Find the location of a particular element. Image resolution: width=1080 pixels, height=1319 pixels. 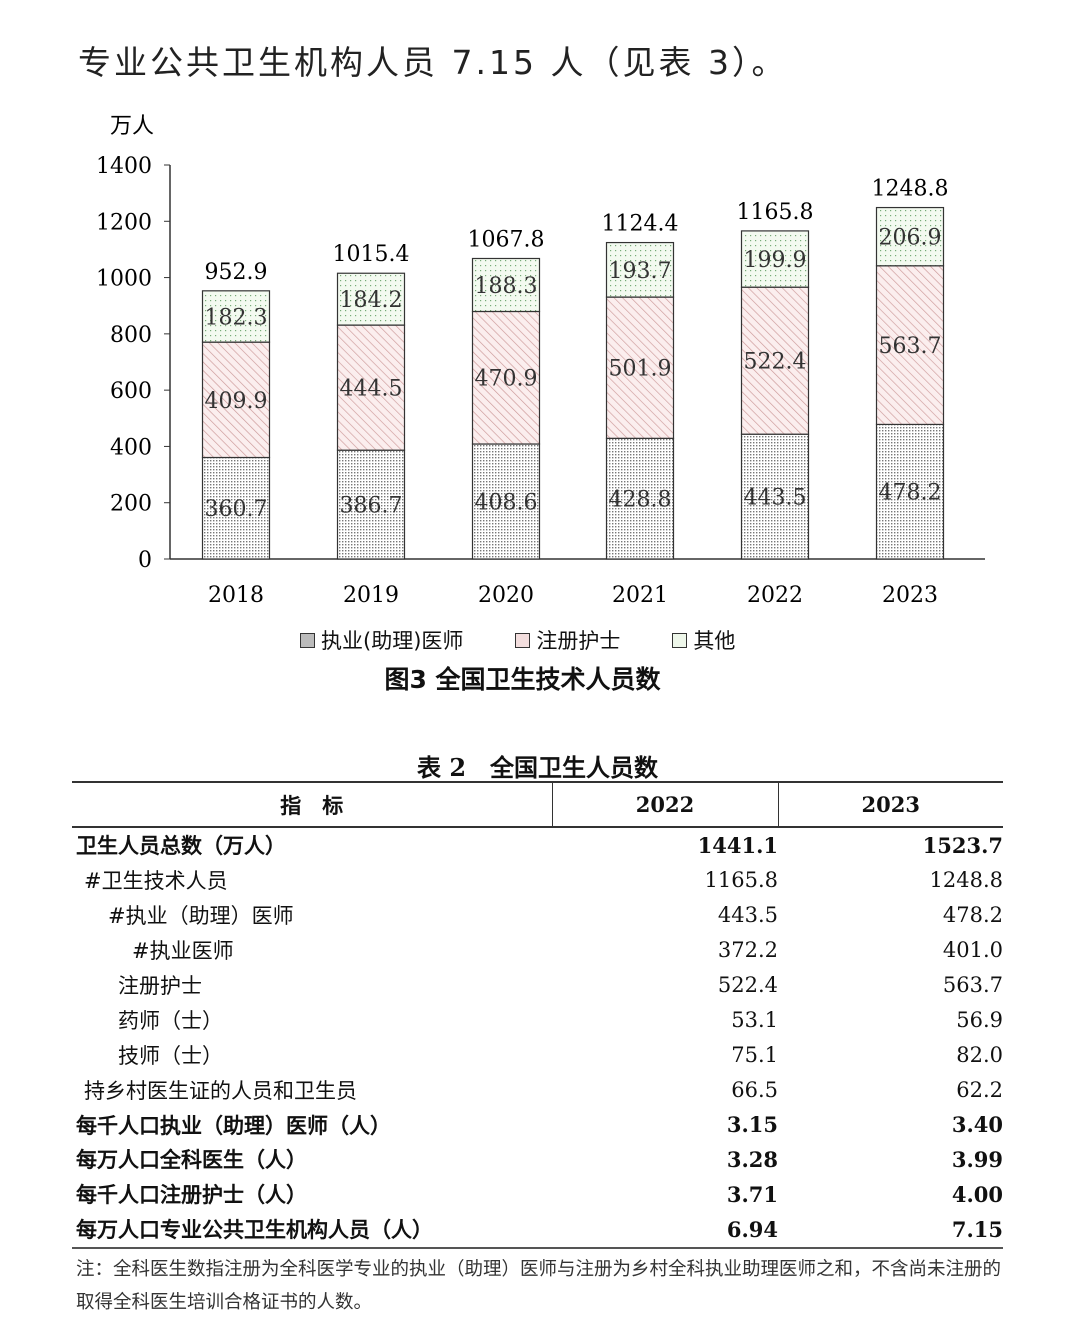

header-2022: 2022 is located at coordinates (664, 804).